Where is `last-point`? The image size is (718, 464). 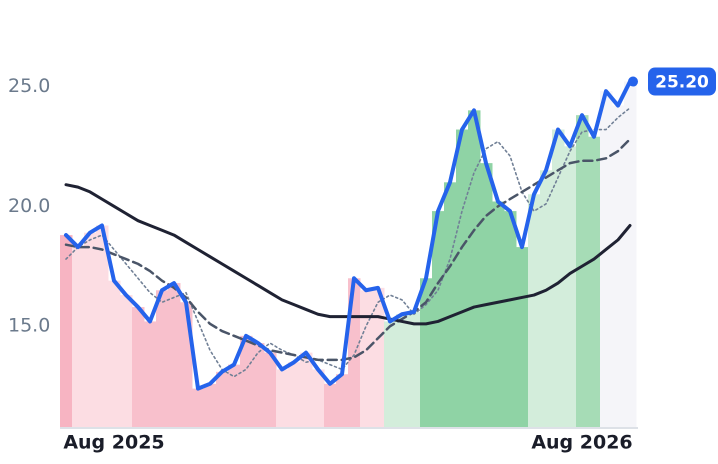
last-point is located at coordinates (633, 81).